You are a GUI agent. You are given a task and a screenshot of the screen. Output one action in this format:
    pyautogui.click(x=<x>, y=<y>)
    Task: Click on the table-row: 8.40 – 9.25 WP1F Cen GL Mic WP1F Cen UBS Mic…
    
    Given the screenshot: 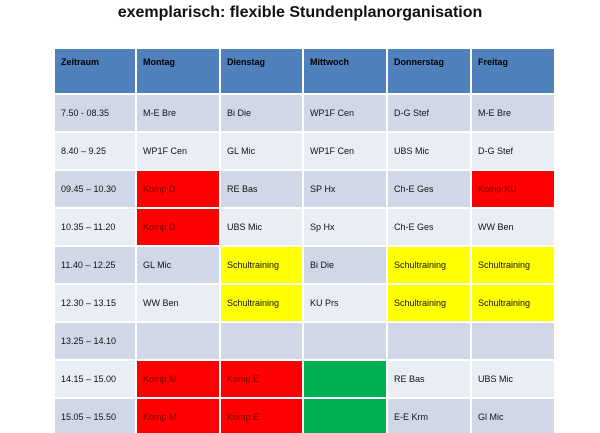 What is the action you would take?
    pyautogui.click(x=304, y=151)
    